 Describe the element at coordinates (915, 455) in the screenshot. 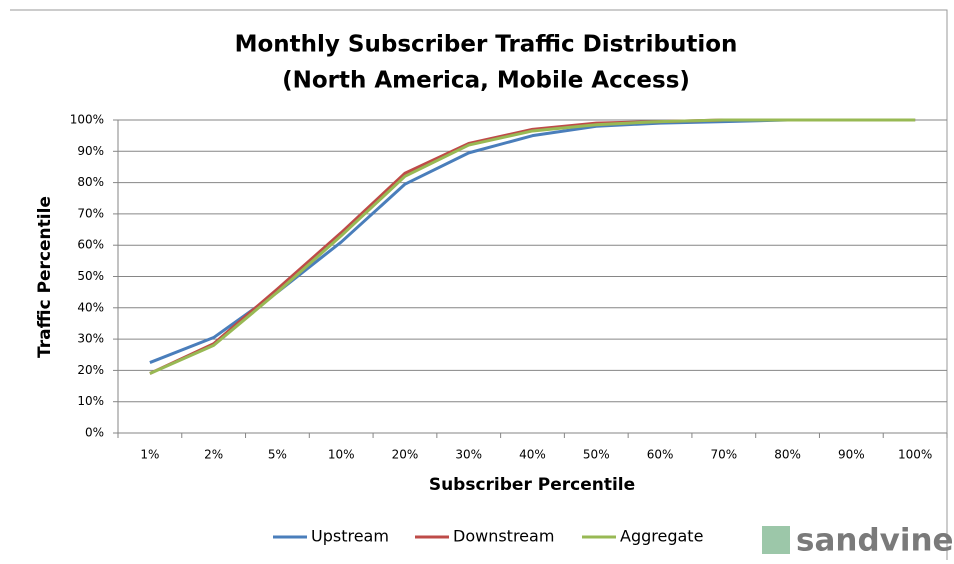

I see `x-tick-label: 100%` at that location.